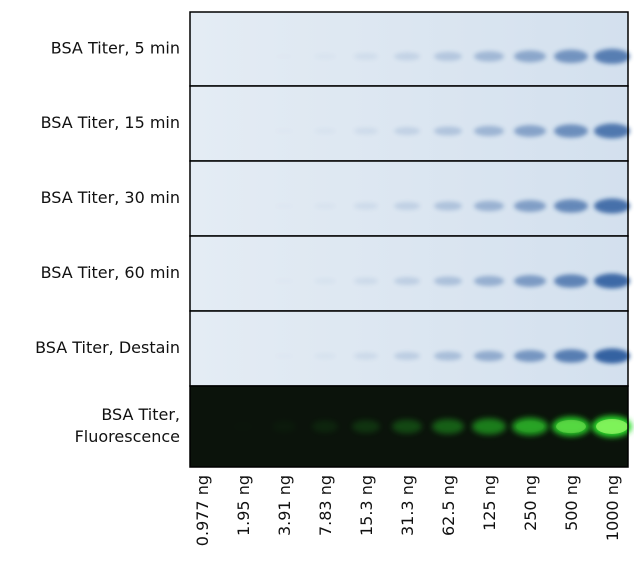 Image resolution: width=634 pixels, height=567 pixels. What do you see at coordinates (612, 508) in the screenshot?
I see `lane-label: 1000 ng` at bounding box center [612, 508].